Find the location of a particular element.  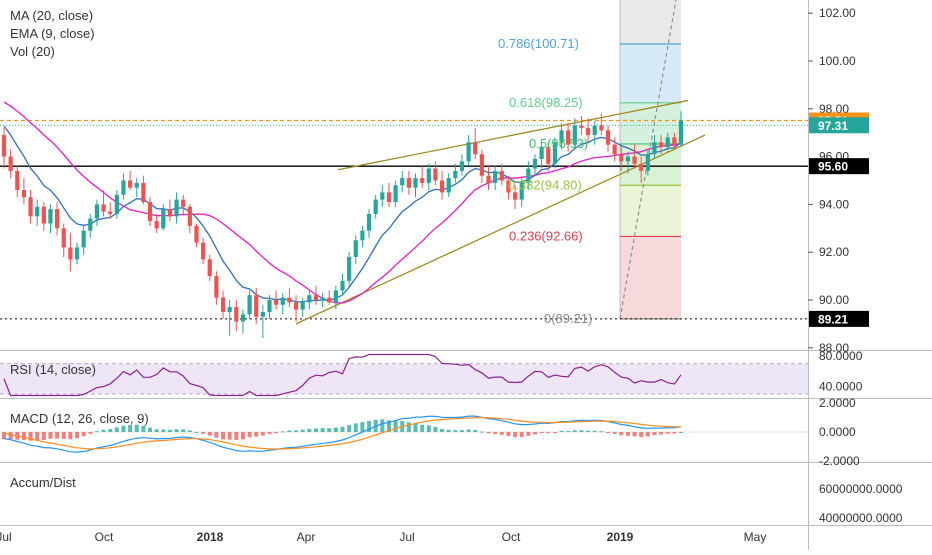

price-tick-4: 92.00 is located at coordinates (834, 252).